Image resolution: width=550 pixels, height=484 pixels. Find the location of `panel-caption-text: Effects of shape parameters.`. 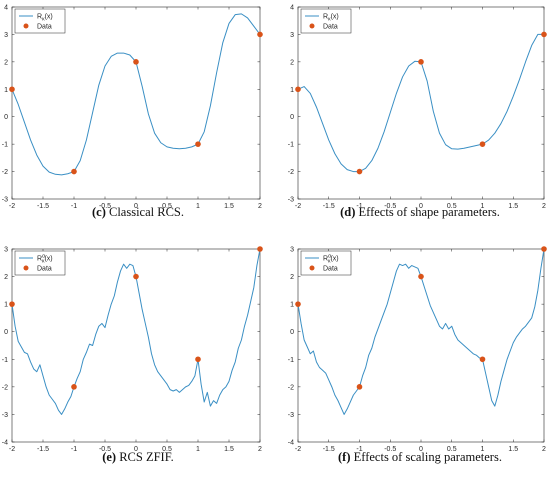

panel-caption-text: Effects of shape parameters. is located at coordinates (427, 212).